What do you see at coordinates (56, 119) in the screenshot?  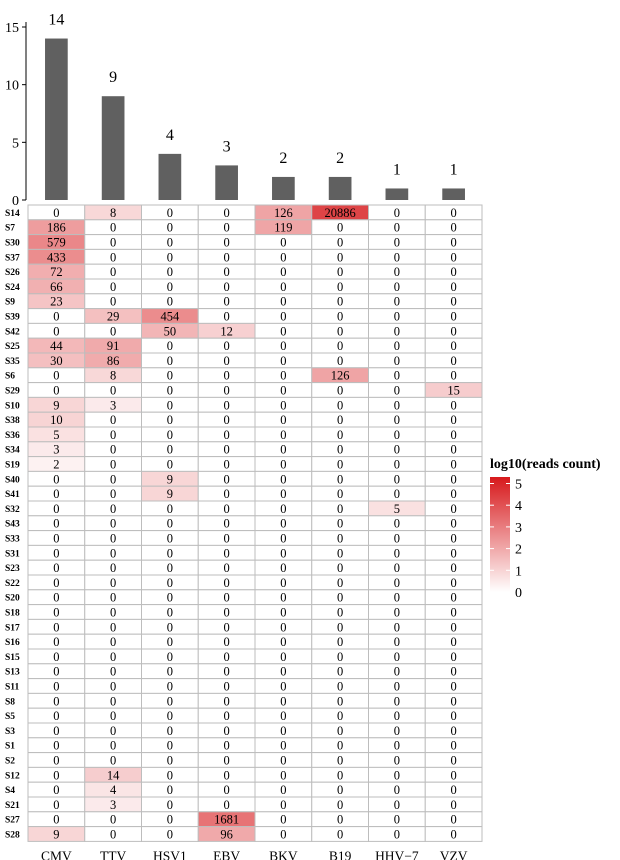 I see `bar-cmv` at bounding box center [56, 119].